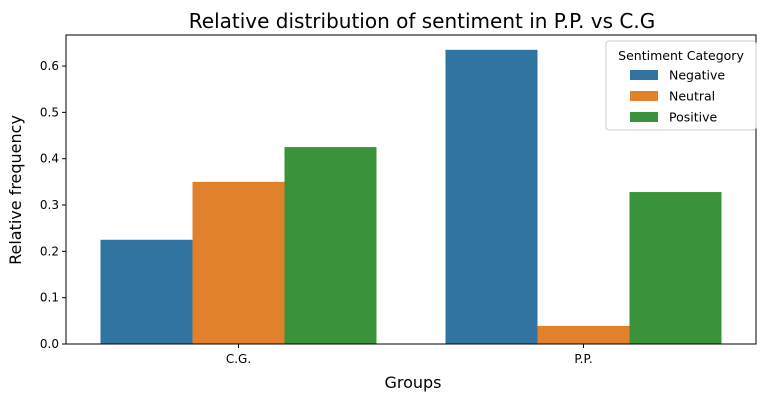  I want to click on legend-swatch-neutral, so click(644, 96).